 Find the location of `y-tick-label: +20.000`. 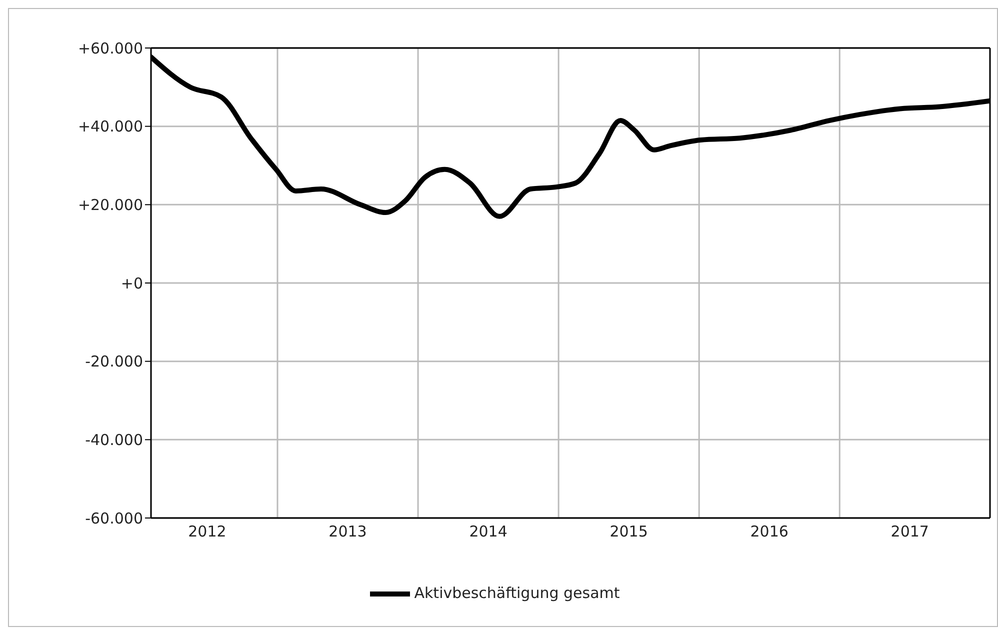

y-tick-label: +20.000 is located at coordinates (110, 205).